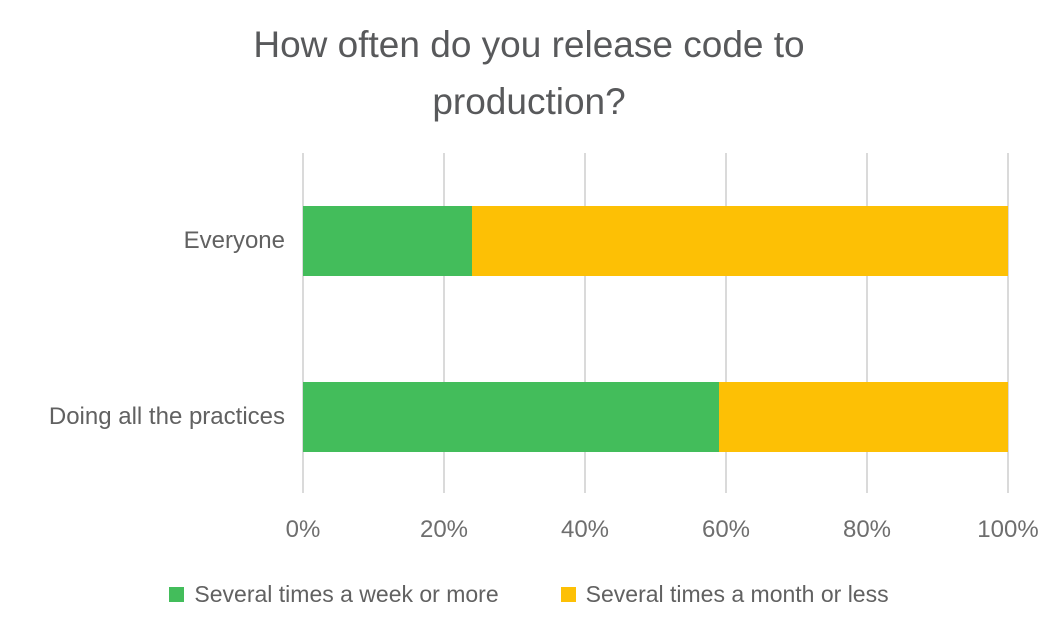 The image size is (1058, 628). Describe the element at coordinates (585, 323) in the screenshot. I see `gridline-40%` at that location.